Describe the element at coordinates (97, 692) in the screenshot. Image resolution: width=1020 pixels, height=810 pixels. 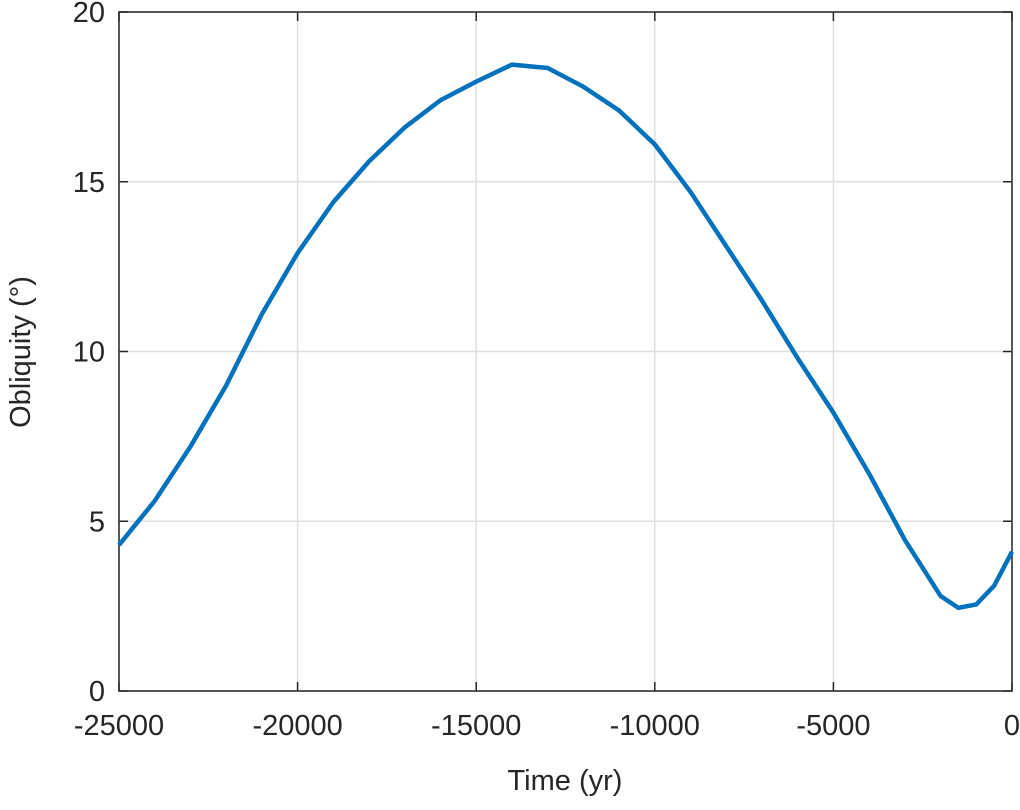
I see `y-tick-label: 0` at that location.